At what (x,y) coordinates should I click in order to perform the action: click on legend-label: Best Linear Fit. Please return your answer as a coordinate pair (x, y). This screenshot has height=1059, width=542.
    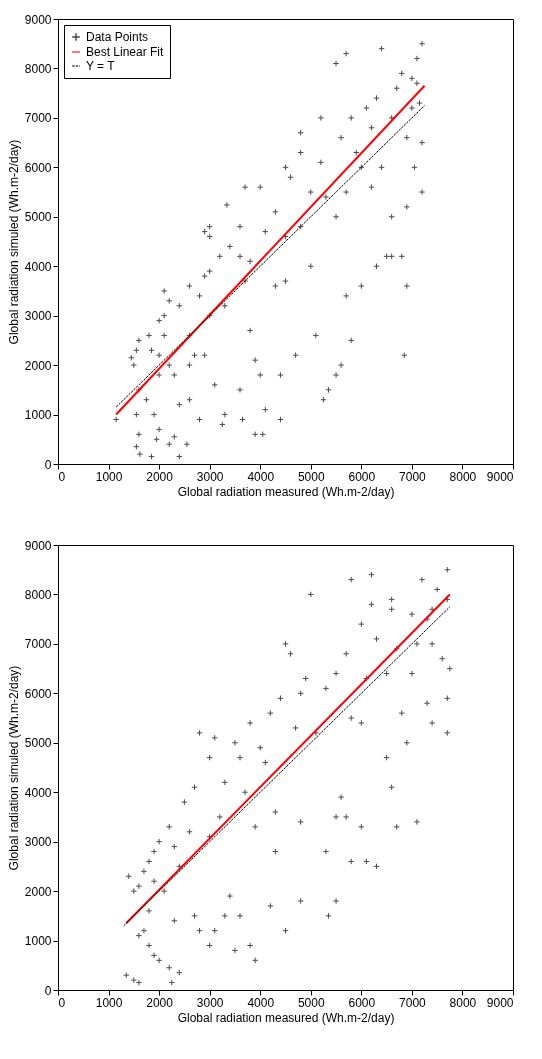
    Looking at the image, I should click on (125, 52).